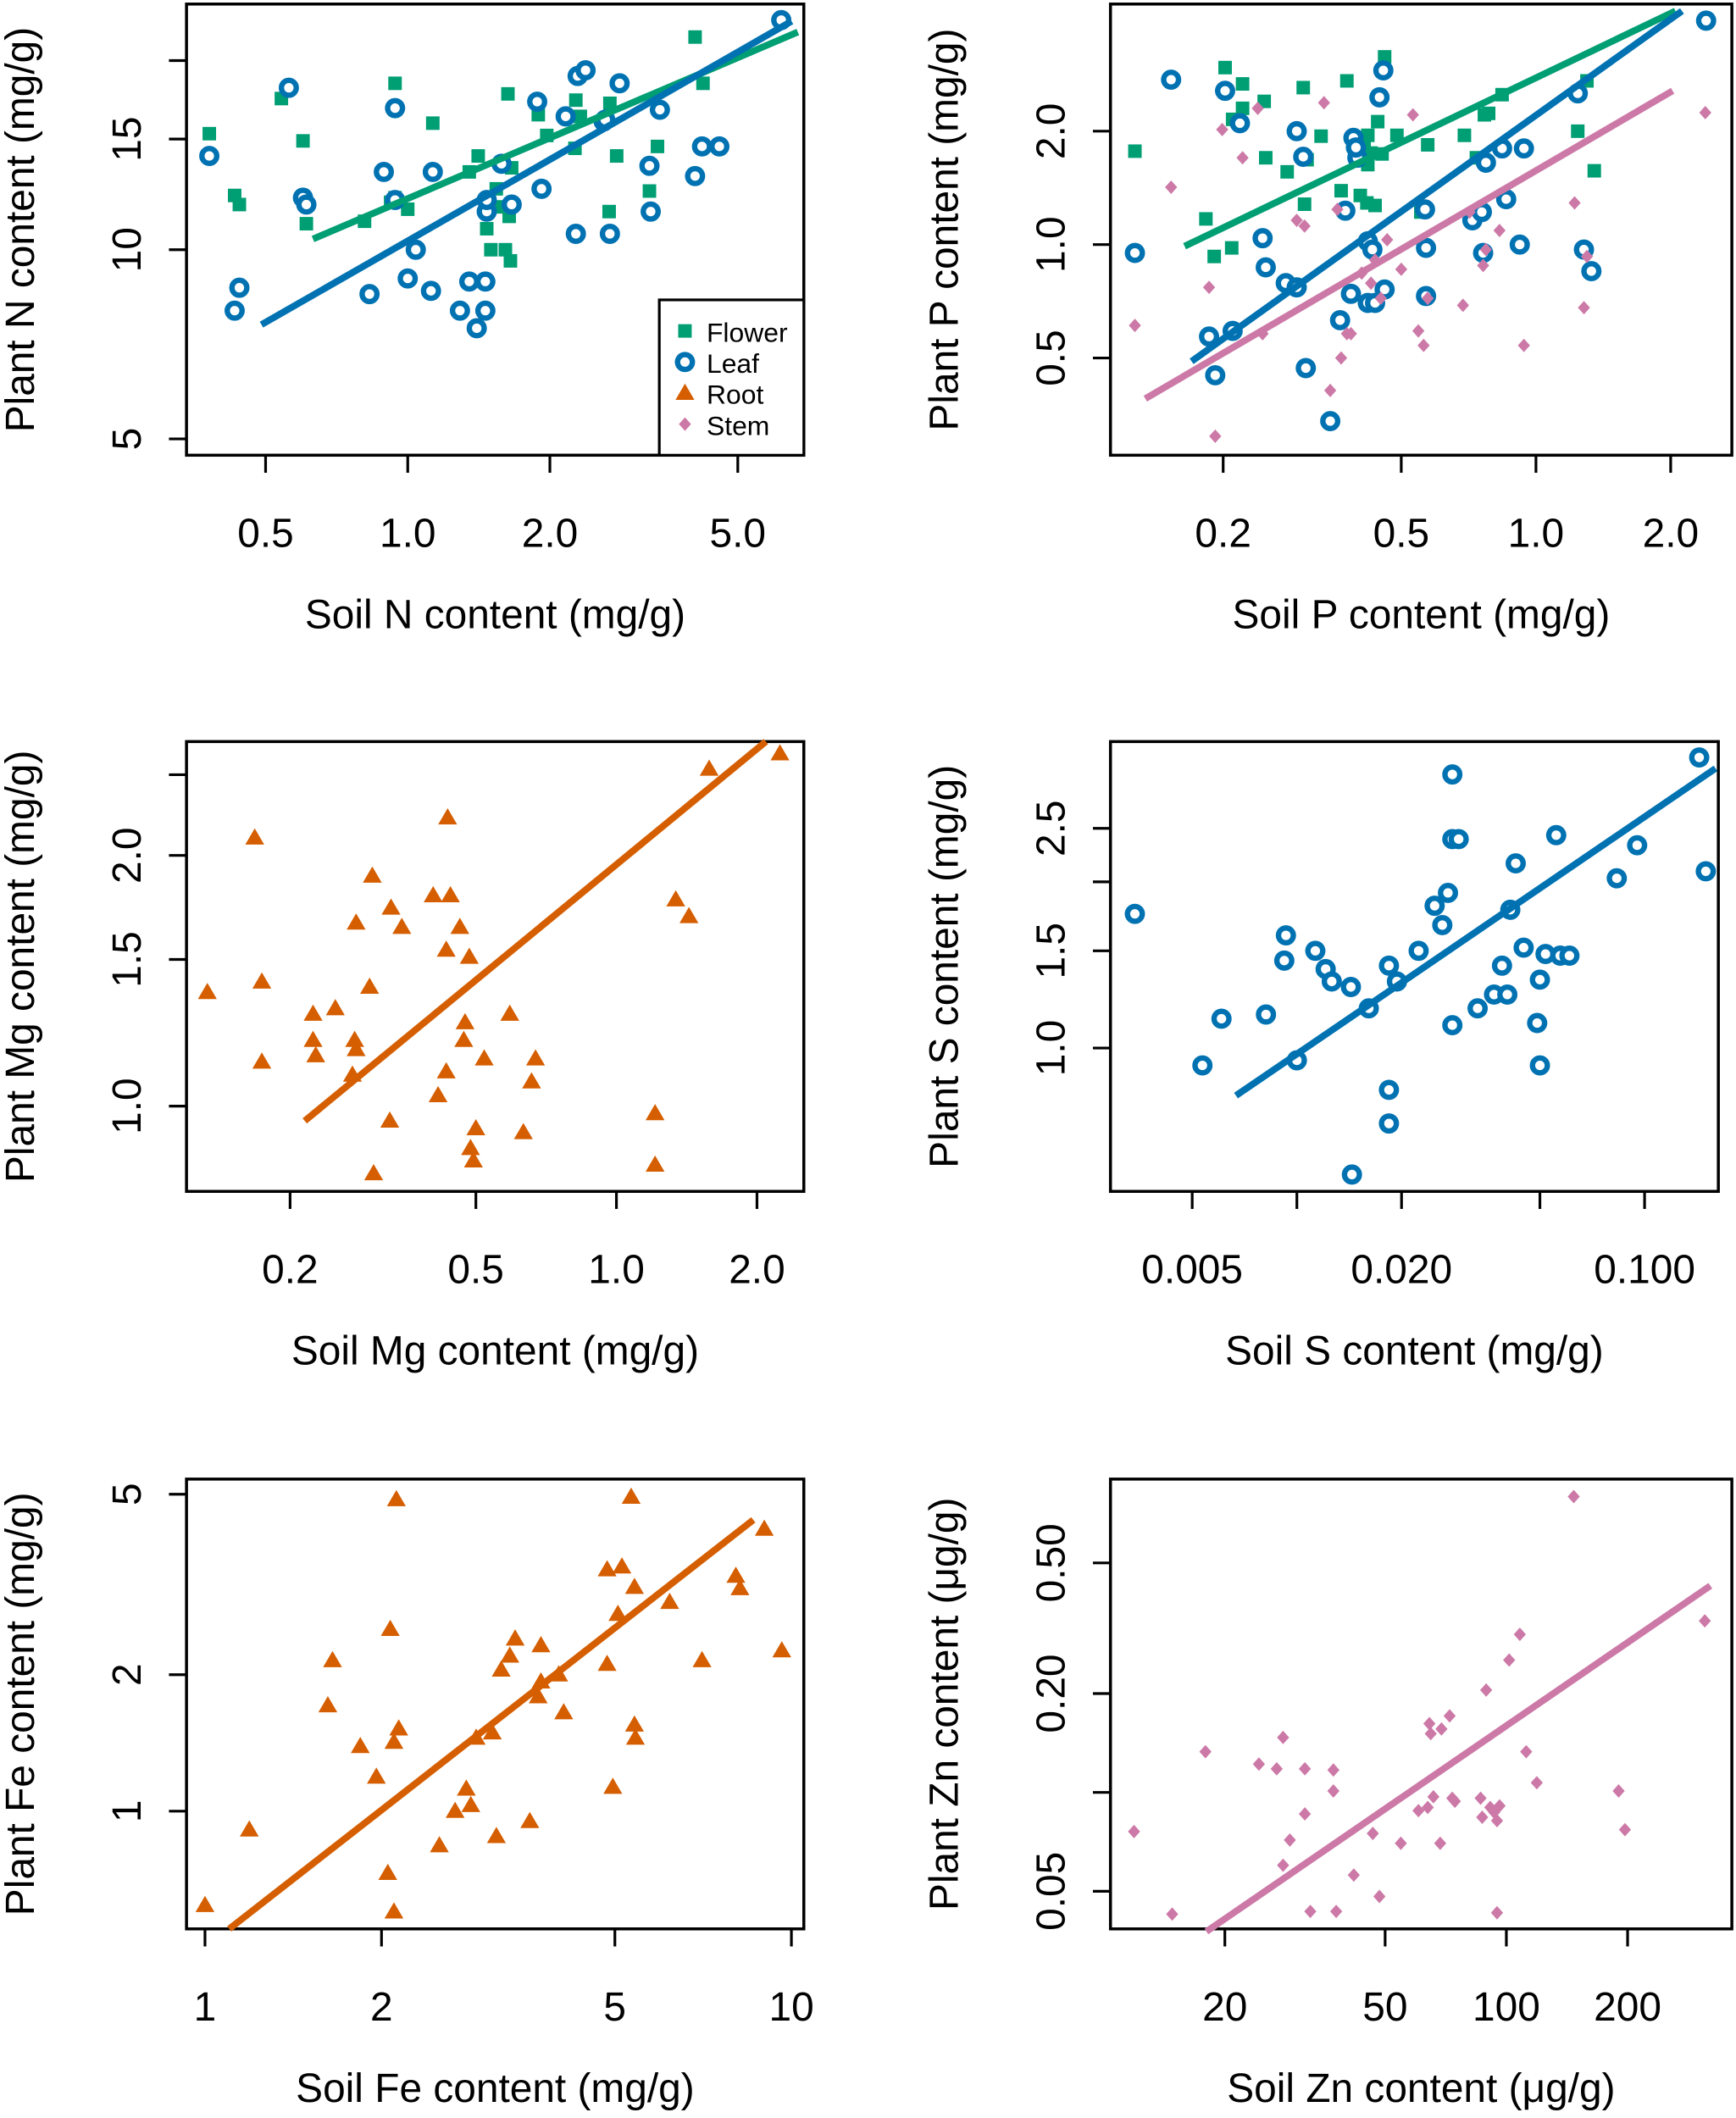 The image size is (1736, 2118). Describe the element at coordinates (616, 1270) in the screenshot. I see `x-tick-label: 1.0` at that location.